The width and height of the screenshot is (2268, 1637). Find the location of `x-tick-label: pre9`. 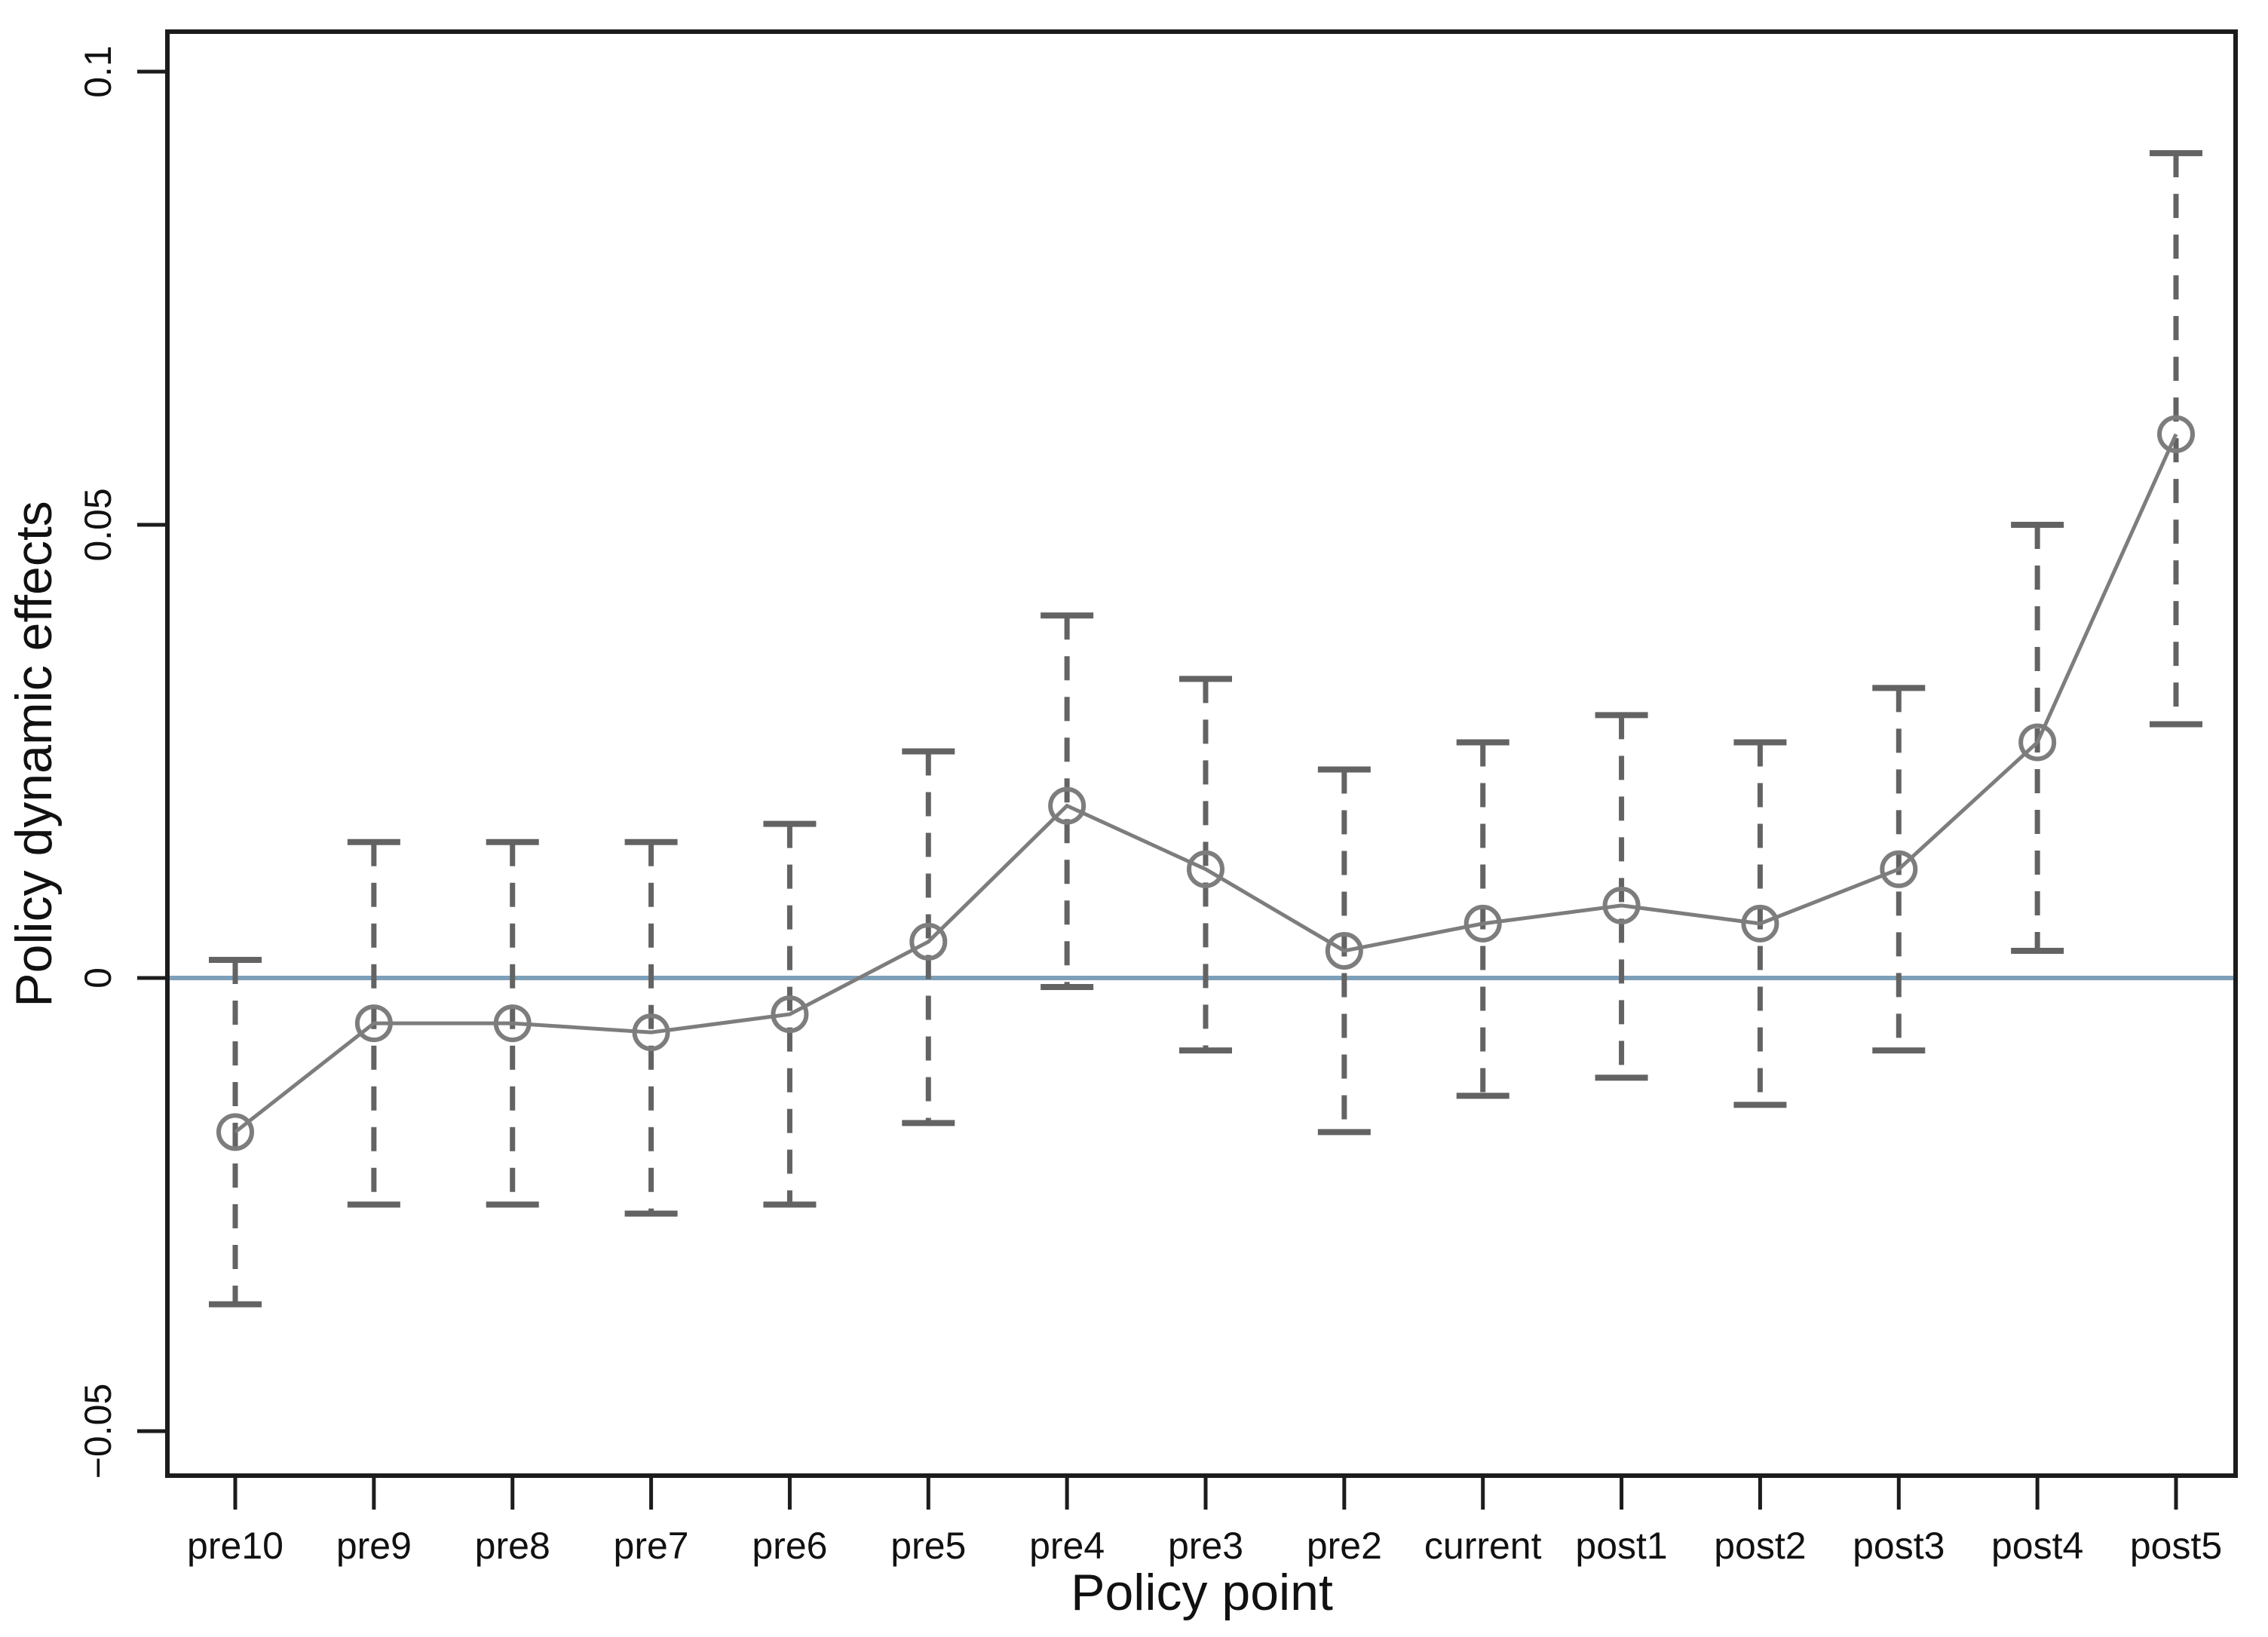

x-tick-label: pre9 is located at coordinates (374, 1546).